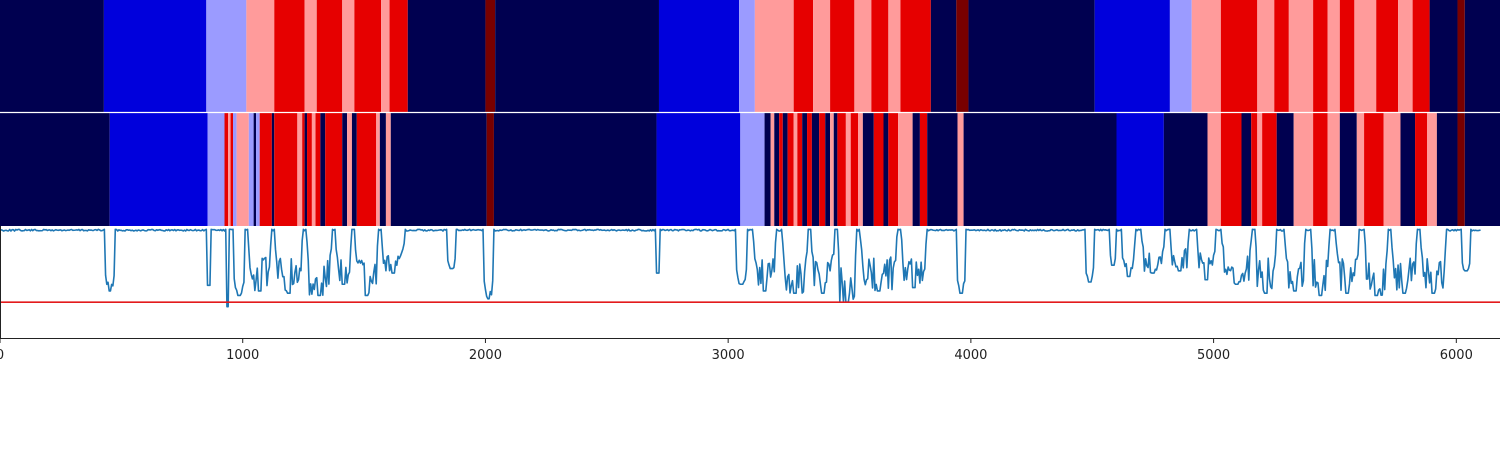  Describe the element at coordinates (728, 355) in the screenshot. I see `x-tick-label-3000: 3000` at that location.